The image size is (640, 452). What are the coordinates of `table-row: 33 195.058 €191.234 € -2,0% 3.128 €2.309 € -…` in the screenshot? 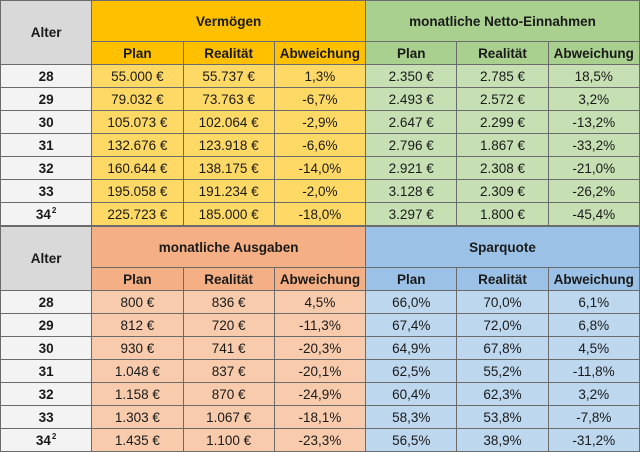 It's located at (320, 191).